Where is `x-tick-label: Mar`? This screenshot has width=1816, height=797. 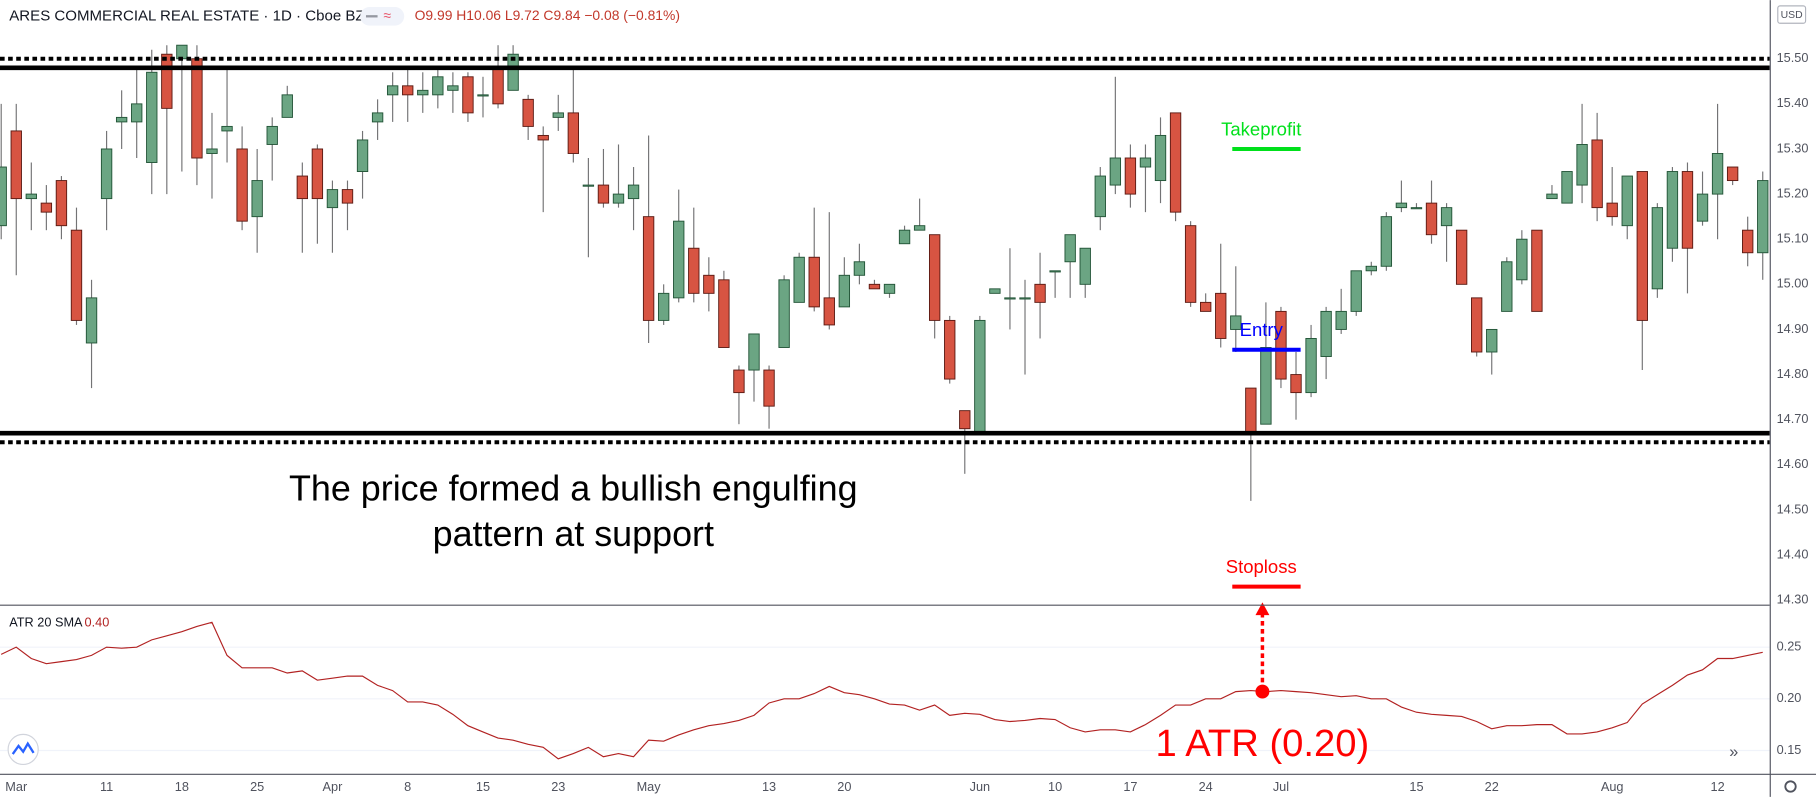
x-tick-label: Mar is located at coordinates (16, 786).